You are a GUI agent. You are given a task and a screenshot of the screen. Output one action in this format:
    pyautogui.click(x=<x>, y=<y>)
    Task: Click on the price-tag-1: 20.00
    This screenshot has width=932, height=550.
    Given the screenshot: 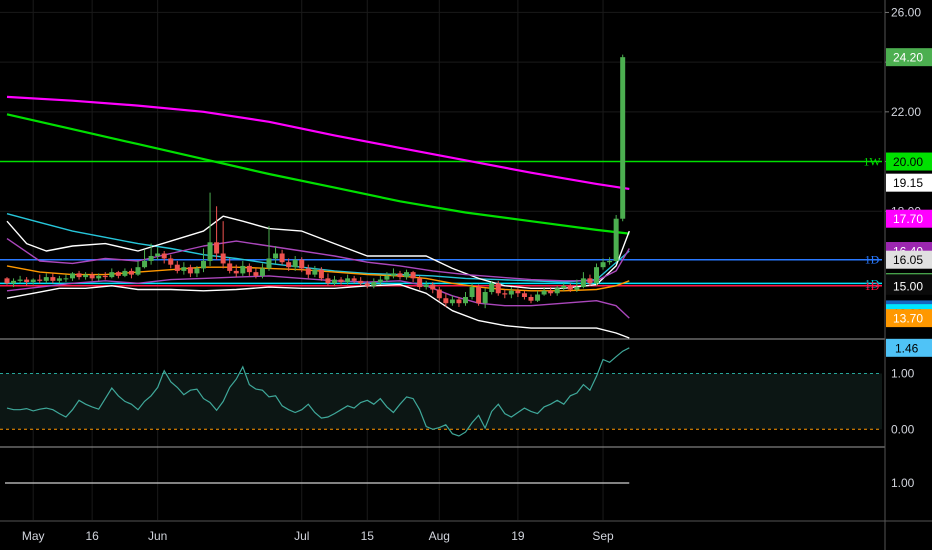 What is the action you would take?
    pyautogui.click(x=908, y=162)
    